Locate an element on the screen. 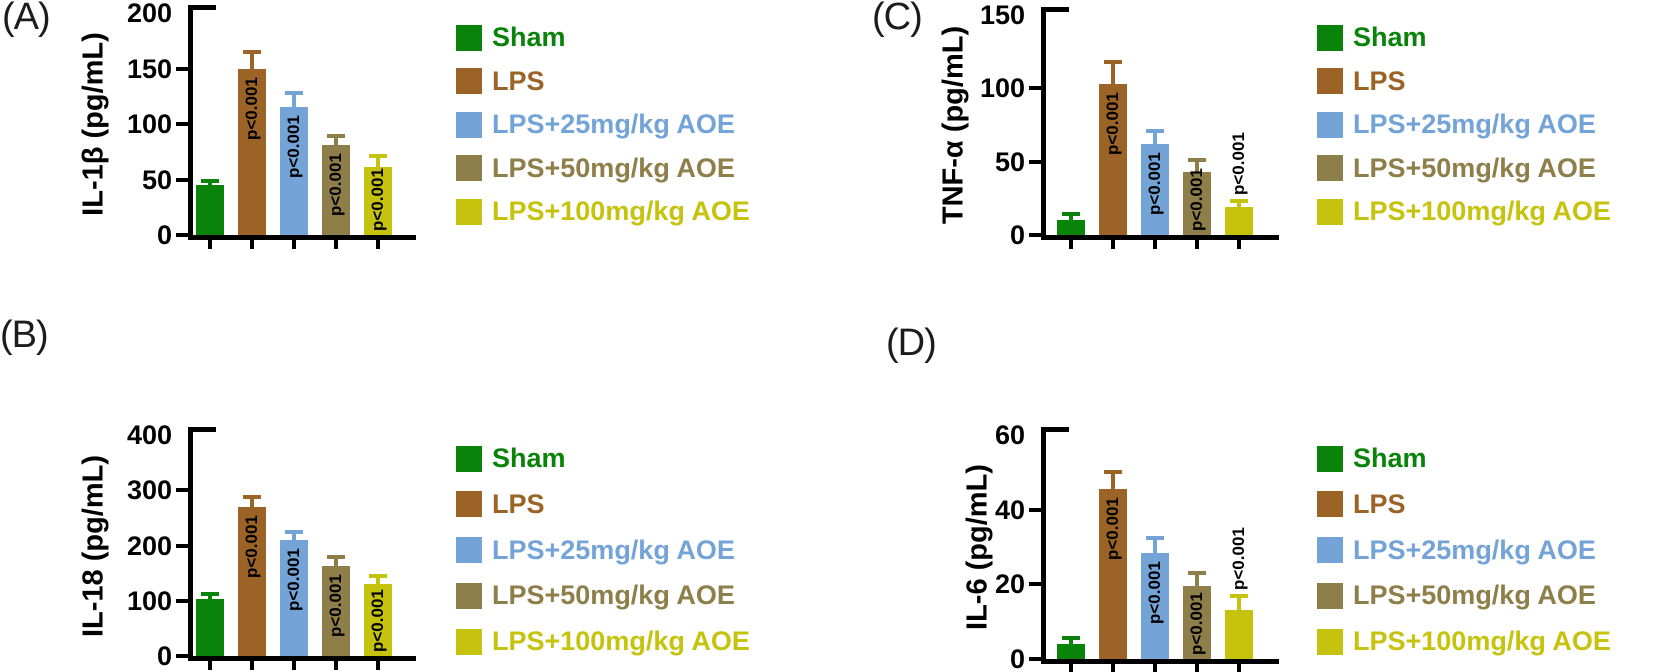 Image resolution: width=1658 pixels, height=672 pixels. y-tick-label-c: 0 is located at coordinates (1017, 235).